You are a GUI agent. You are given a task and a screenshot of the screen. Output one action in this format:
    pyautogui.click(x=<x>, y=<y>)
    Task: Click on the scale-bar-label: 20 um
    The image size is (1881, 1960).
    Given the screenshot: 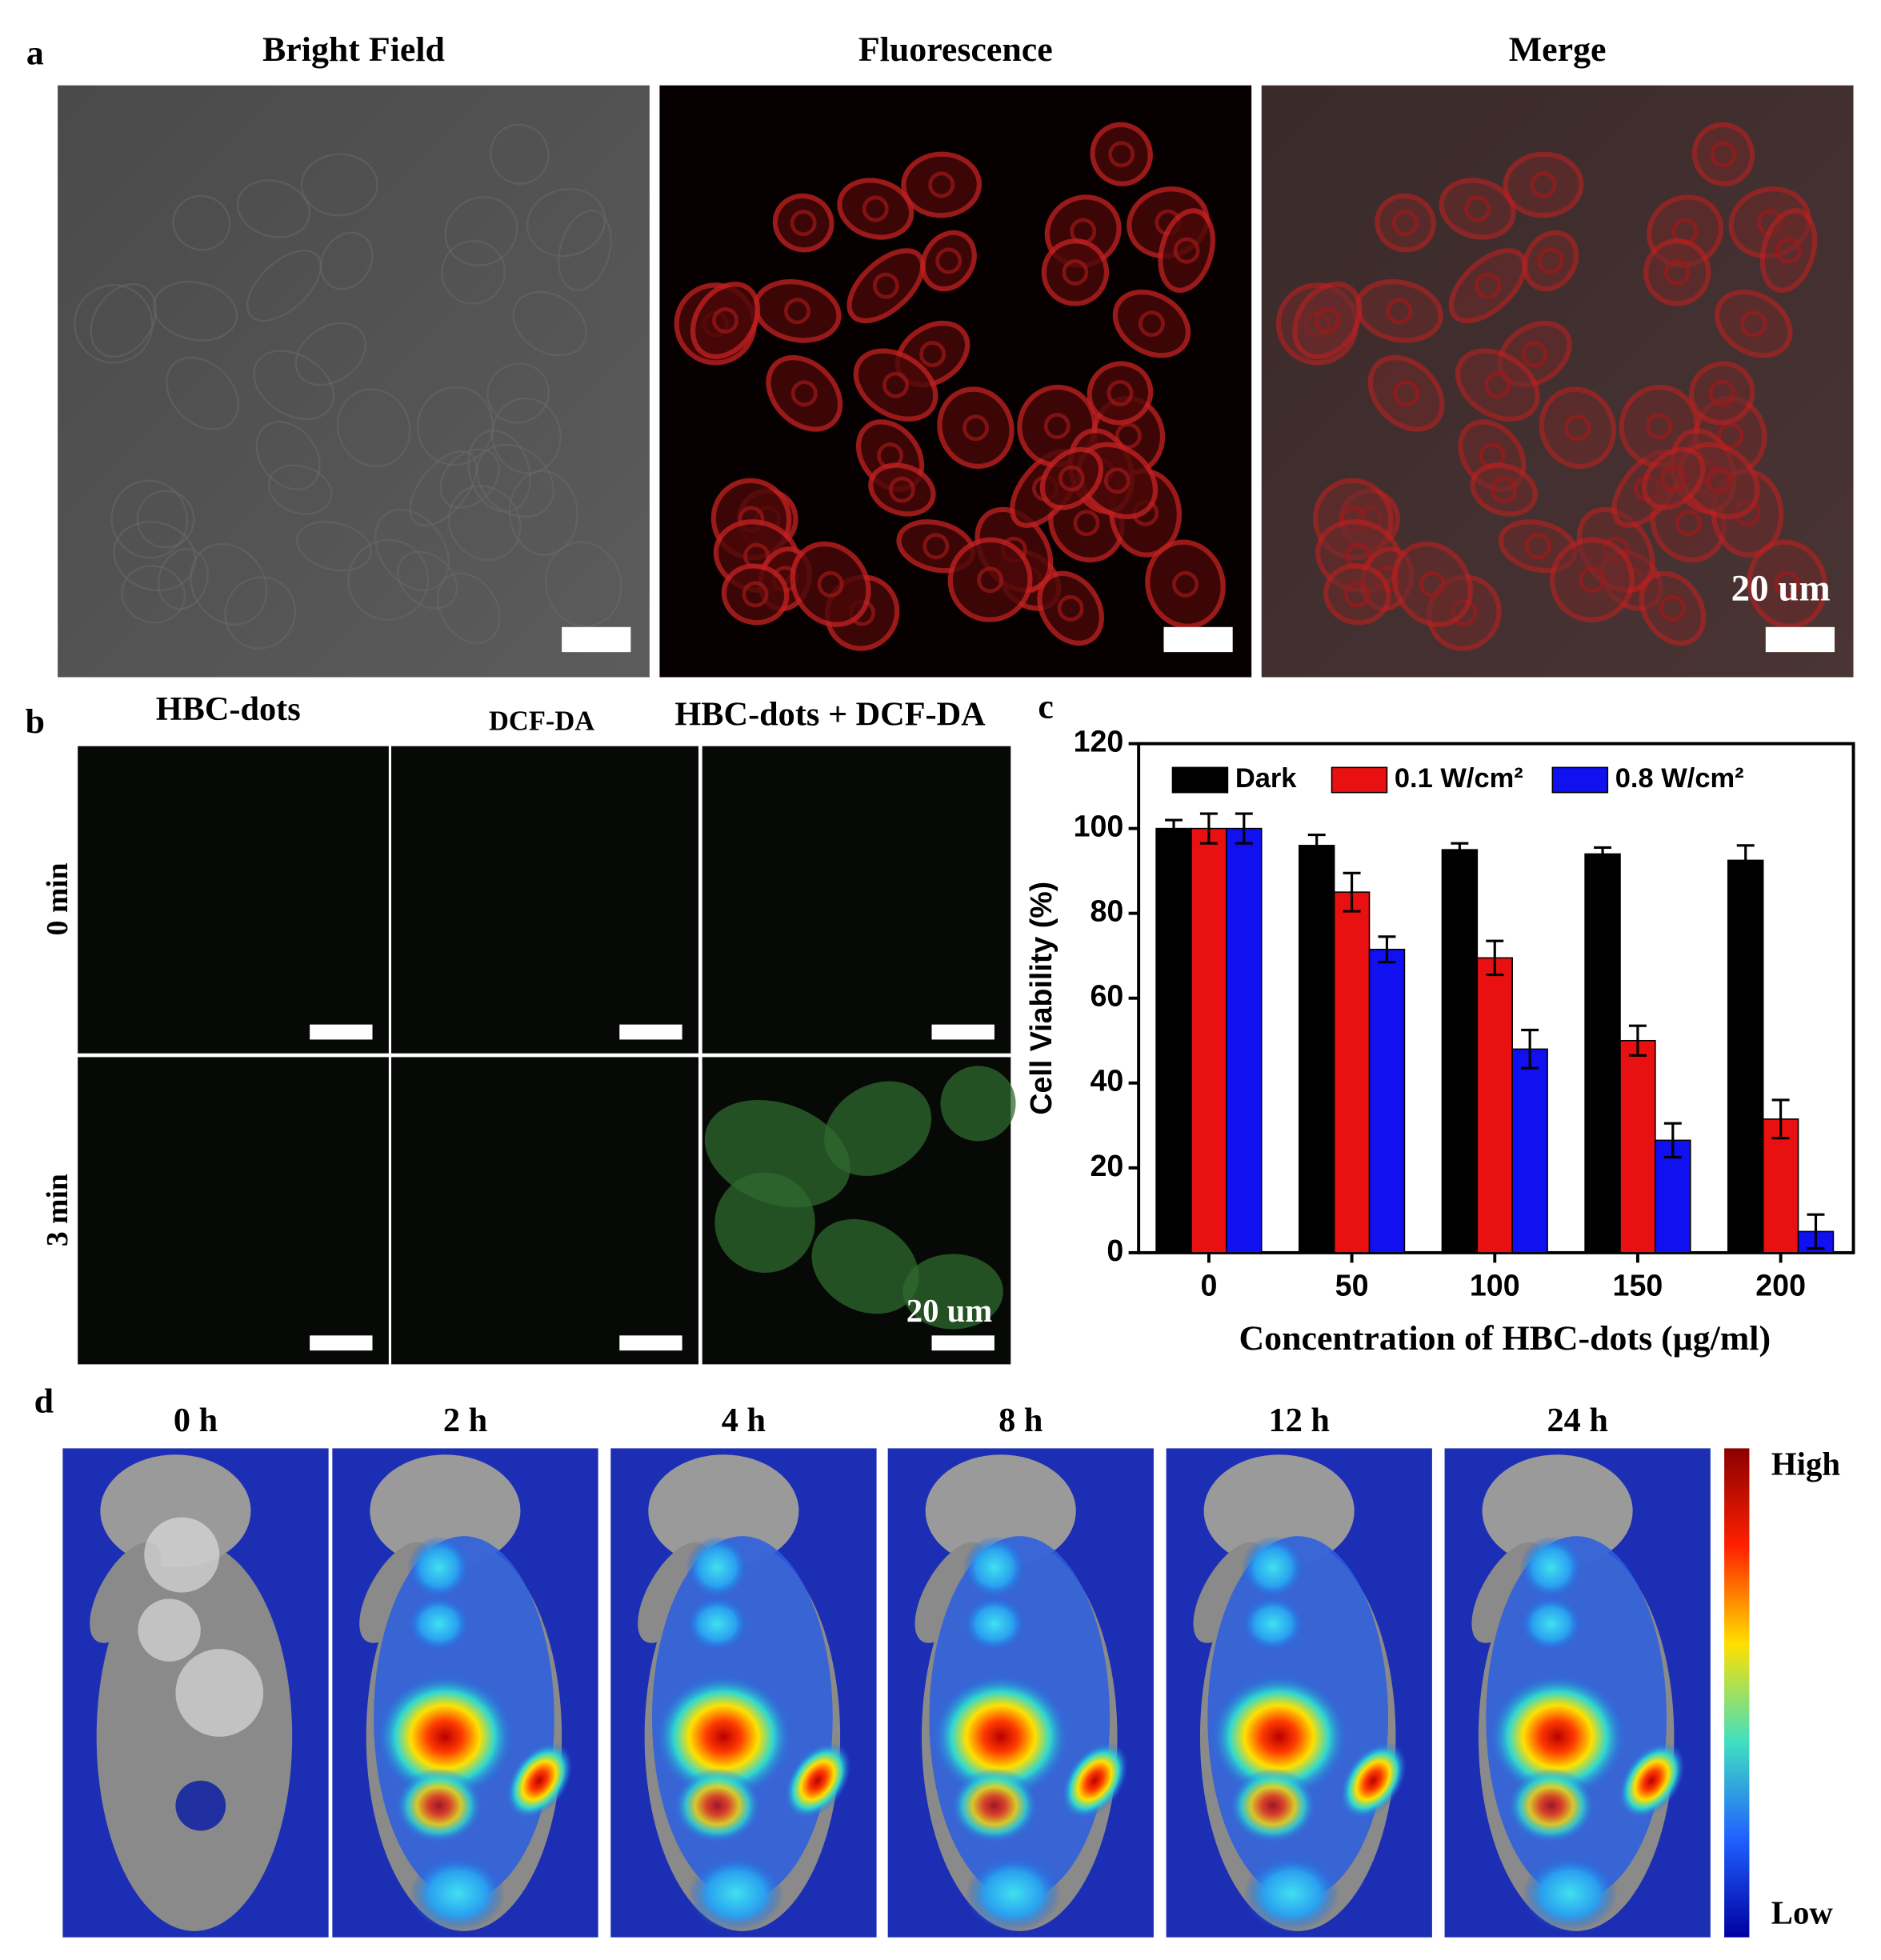 What is the action you would take?
    pyautogui.click(x=949, y=1311)
    